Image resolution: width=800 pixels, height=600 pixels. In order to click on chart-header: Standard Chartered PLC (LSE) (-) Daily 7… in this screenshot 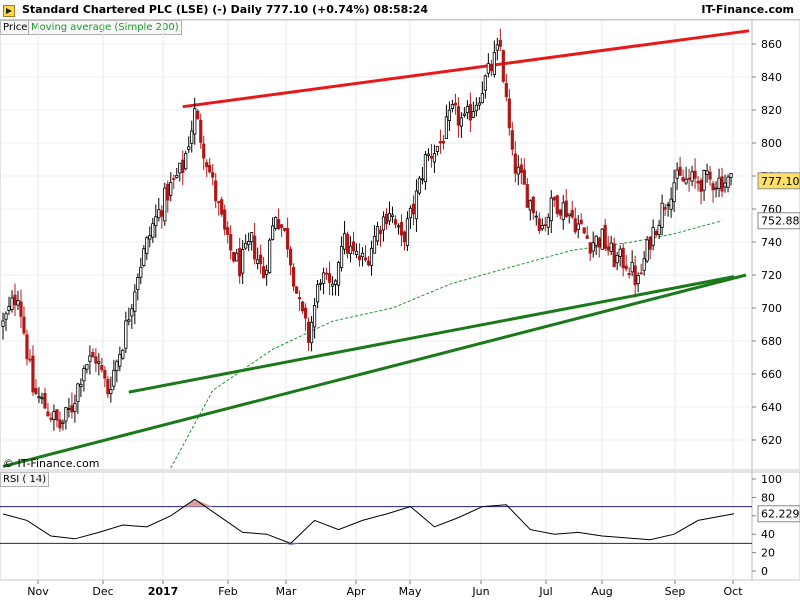, I will do `click(400, 10)`.